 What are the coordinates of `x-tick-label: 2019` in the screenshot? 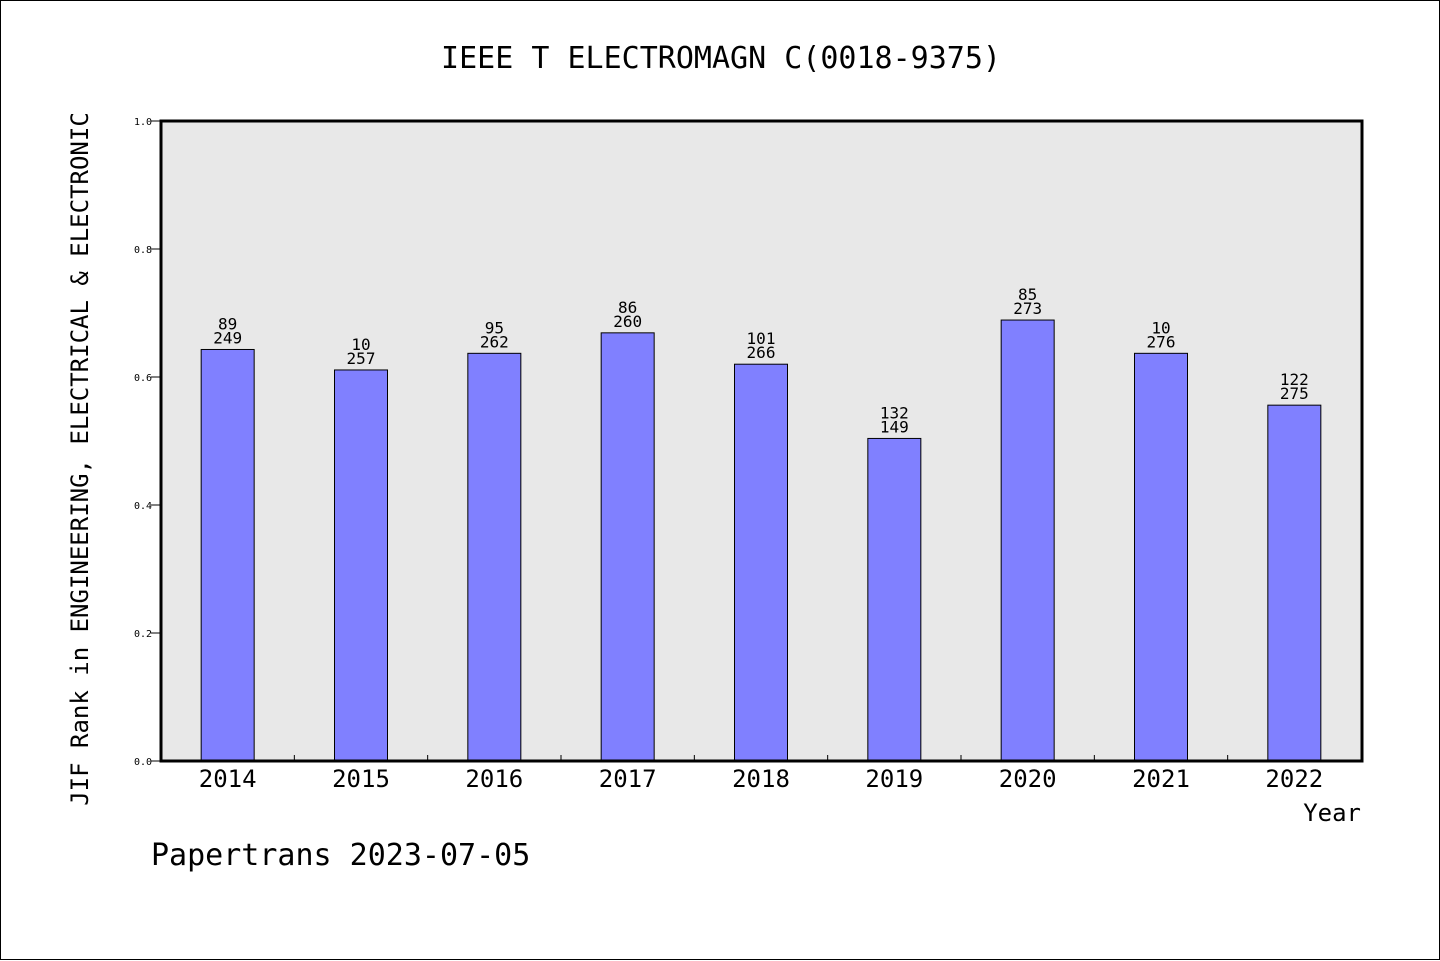 It's located at (894, 779).